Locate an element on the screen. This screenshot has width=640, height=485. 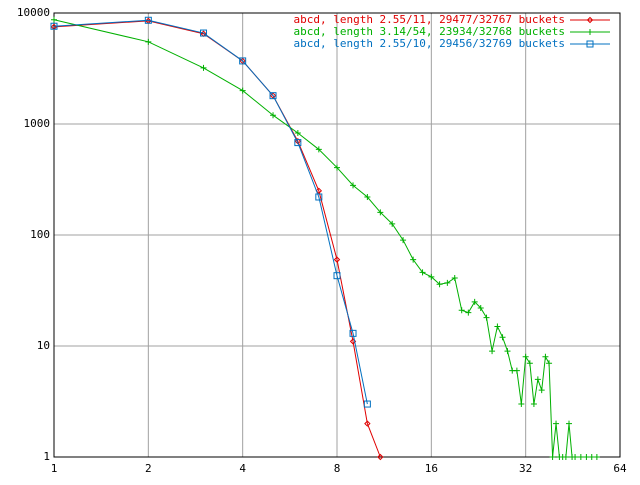
x-tick-label: 1 is located at coordinates (54, 468).